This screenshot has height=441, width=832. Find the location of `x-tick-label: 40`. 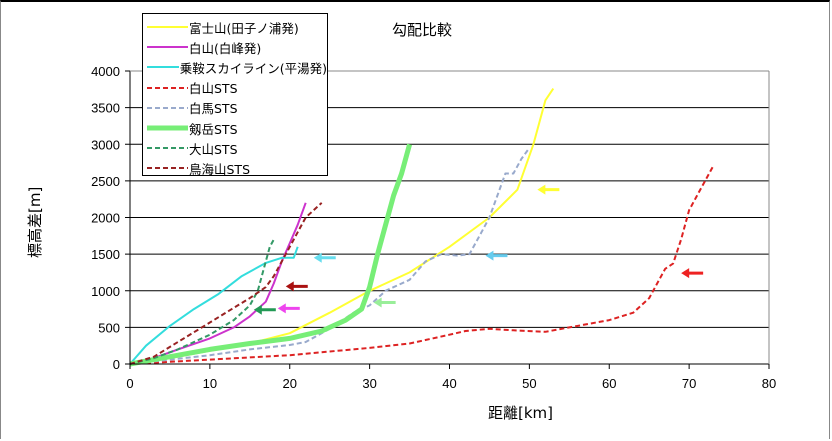

x-tick-label: 40 is located at coordinates (449, 383).